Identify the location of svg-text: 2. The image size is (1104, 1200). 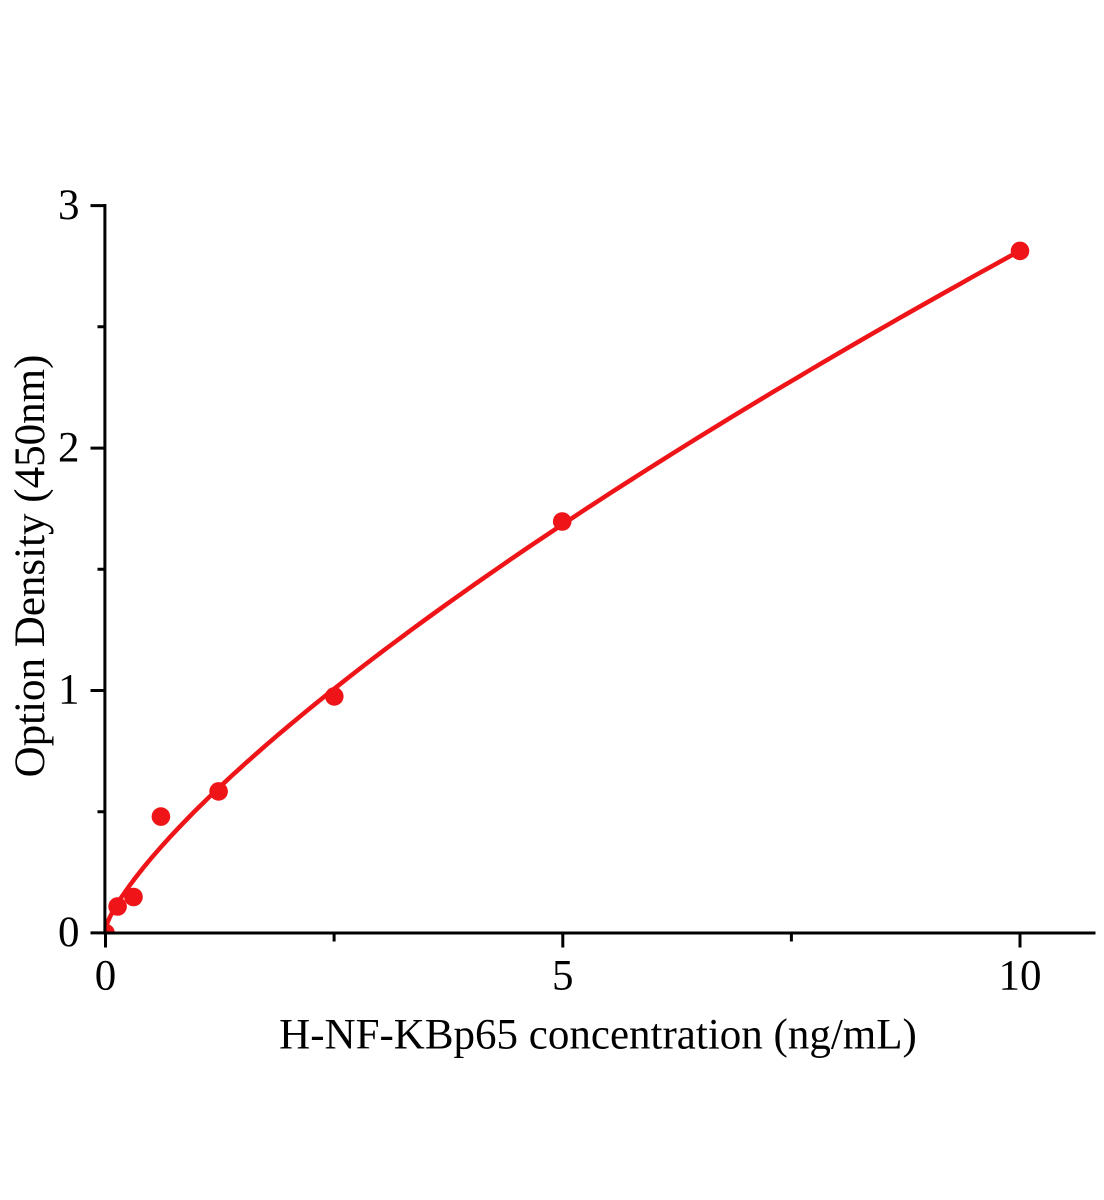
(69, 447).